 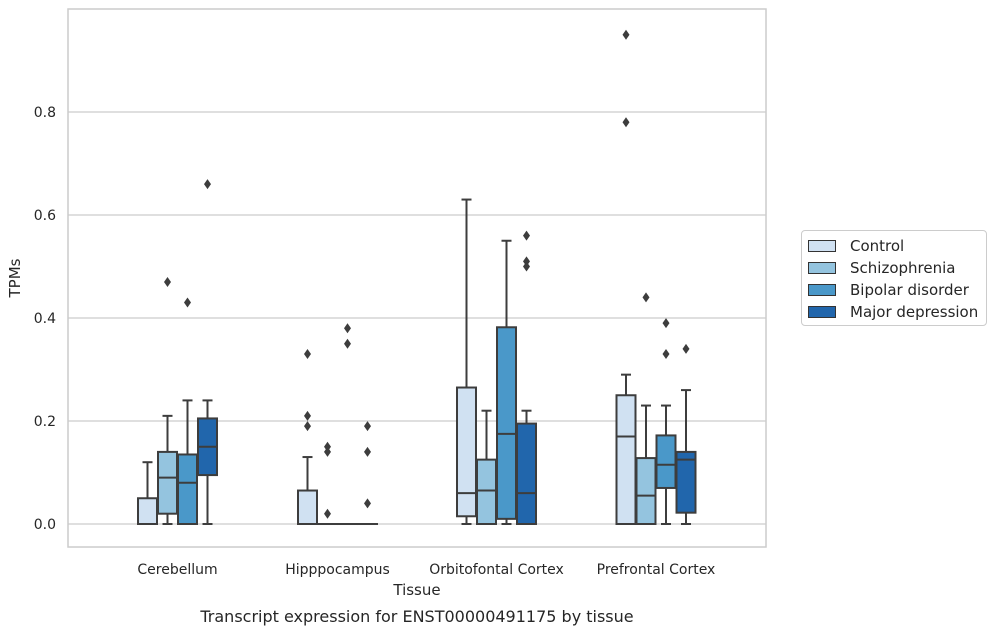 I want to click on y-tick-label: 0.0, so click(x=45, y=525).